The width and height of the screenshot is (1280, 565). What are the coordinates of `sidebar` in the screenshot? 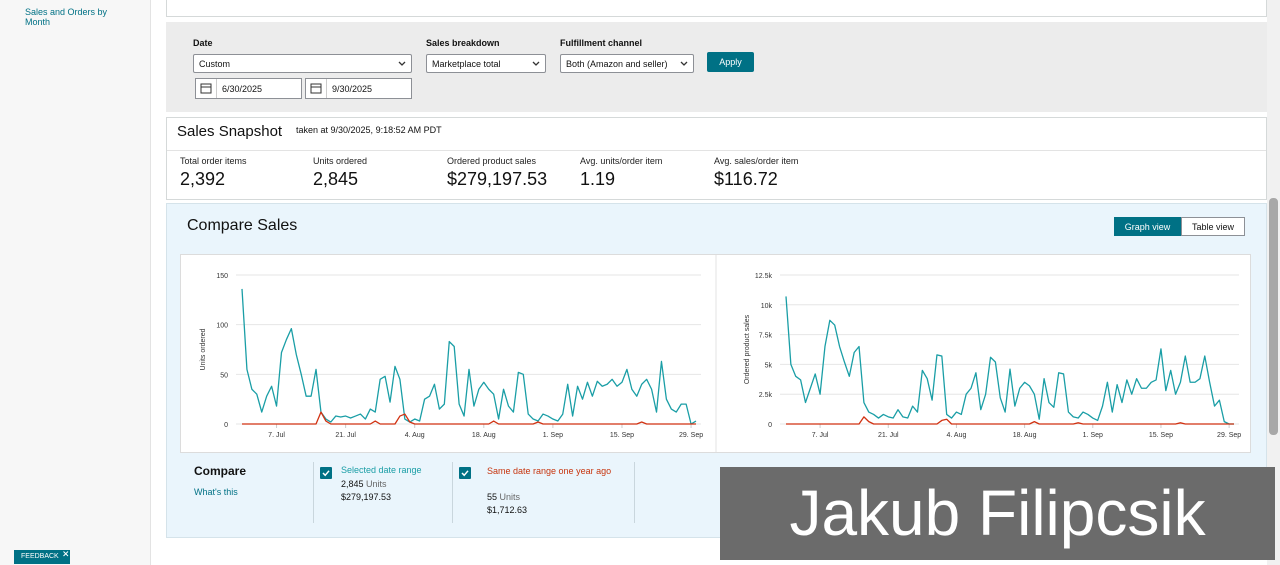 It's located at (75, 282).